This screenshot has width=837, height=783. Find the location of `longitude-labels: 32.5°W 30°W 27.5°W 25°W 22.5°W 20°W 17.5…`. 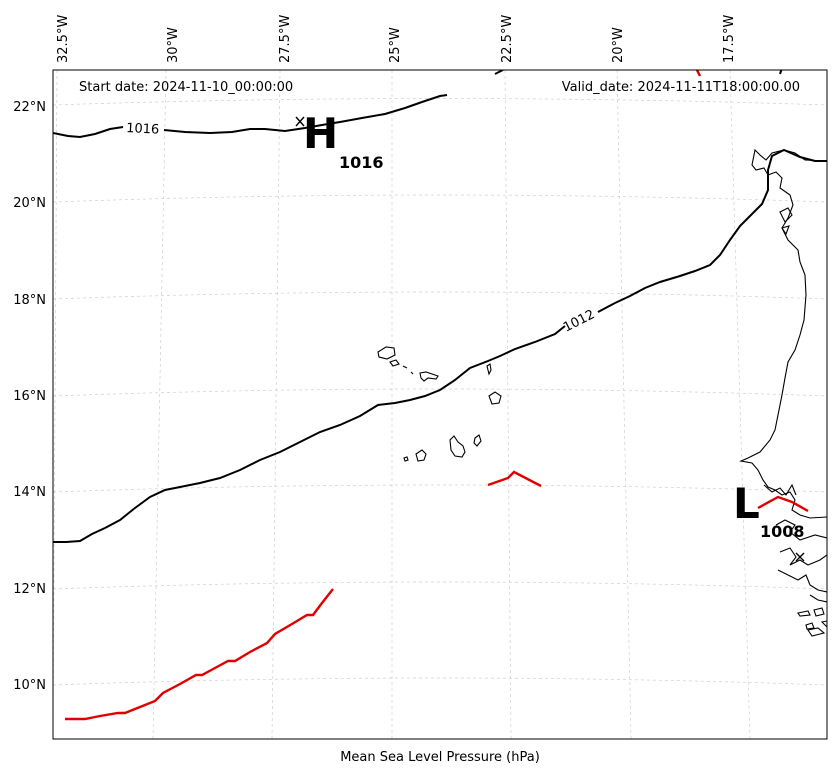

longitude-labels: 32.5°W 30°W 27.5°W 25°W 22.5°W 20°W 17.5… is located at coordinates (396, 39).